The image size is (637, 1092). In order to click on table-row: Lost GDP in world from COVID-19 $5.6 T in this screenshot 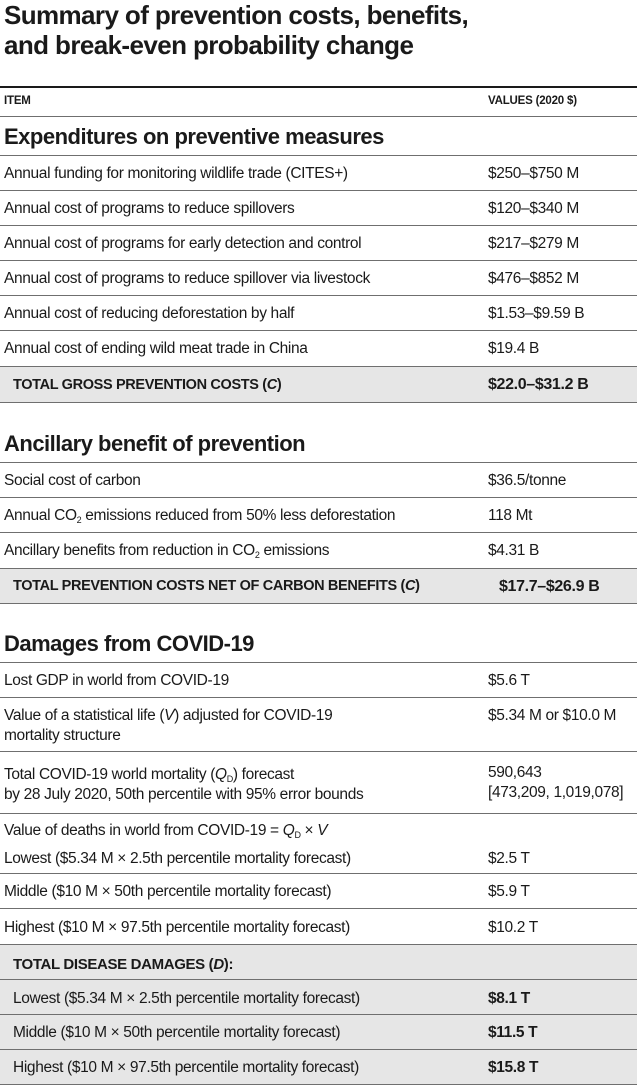, I will do `click(318, 680)`.